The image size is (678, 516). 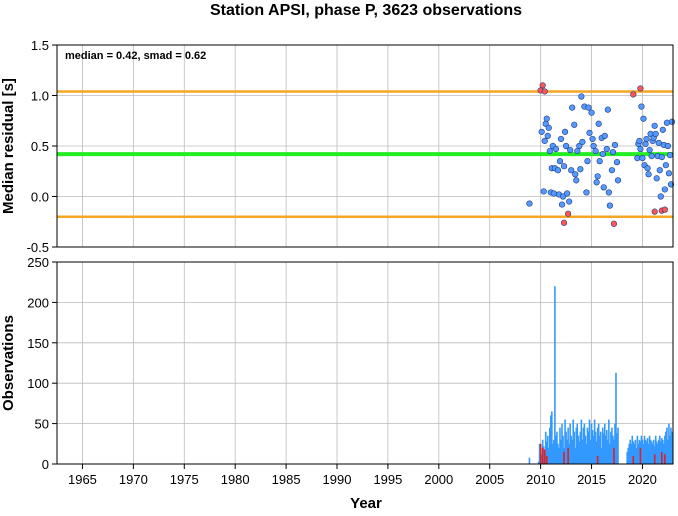 I want to click on year-tick-label: 1970, so click(x=133, y=479).